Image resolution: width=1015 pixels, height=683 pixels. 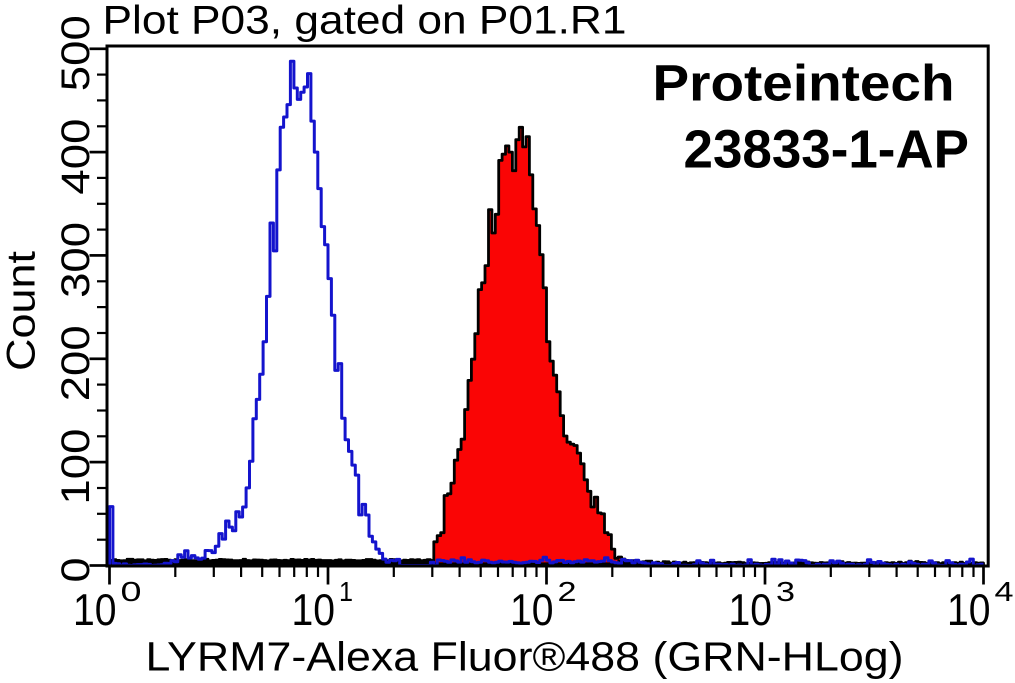 What do you see at coordinates (785, 591) in the screenshot?
I see `svg-text: 3` at bounding box center [785, 591].